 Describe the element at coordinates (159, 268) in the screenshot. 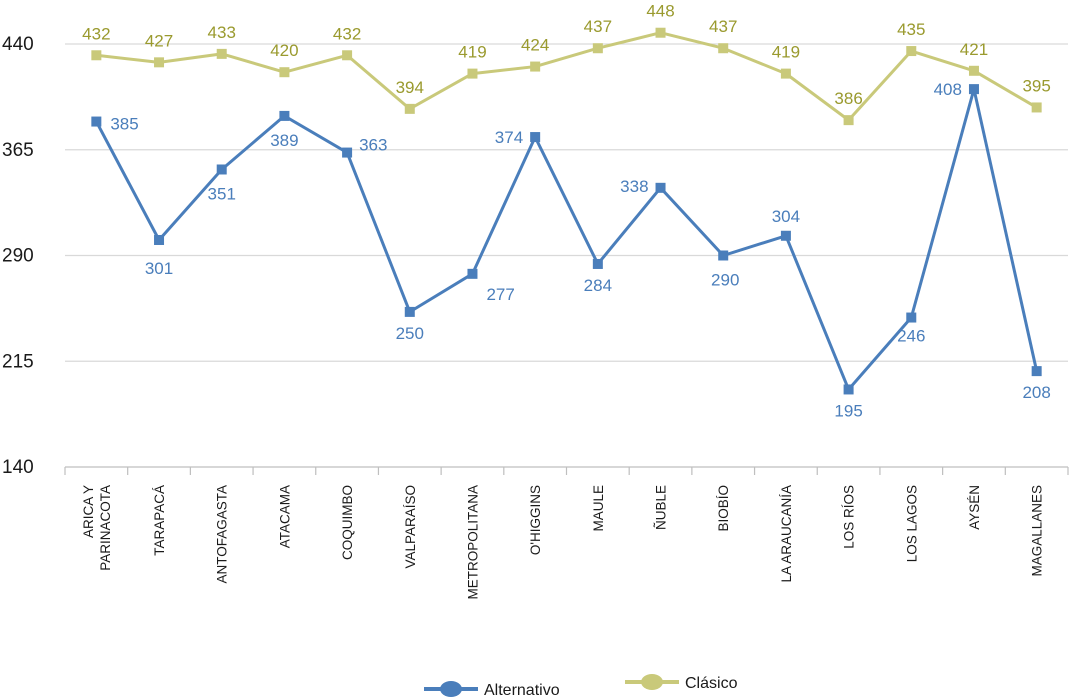

I see `data-label-alternativo: 301` at that location.